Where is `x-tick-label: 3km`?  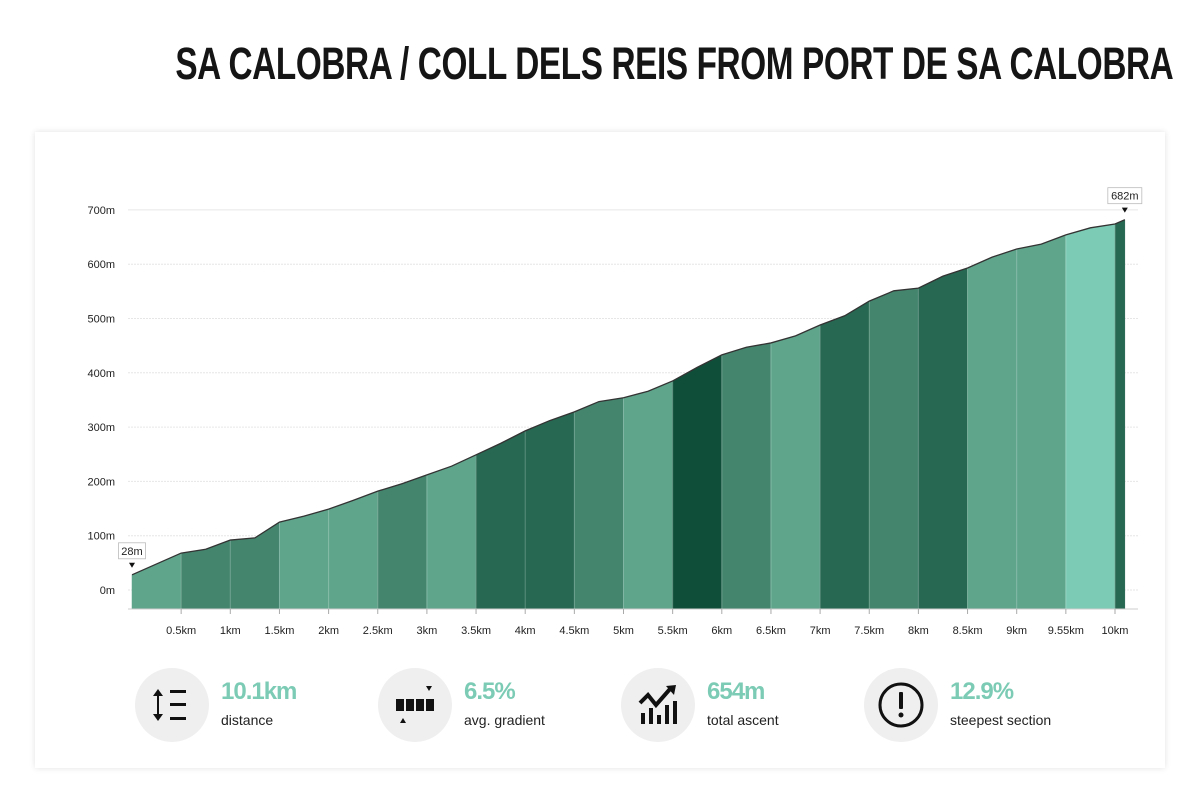 x-tick-label: 3km is located at coordinates (427, 631).